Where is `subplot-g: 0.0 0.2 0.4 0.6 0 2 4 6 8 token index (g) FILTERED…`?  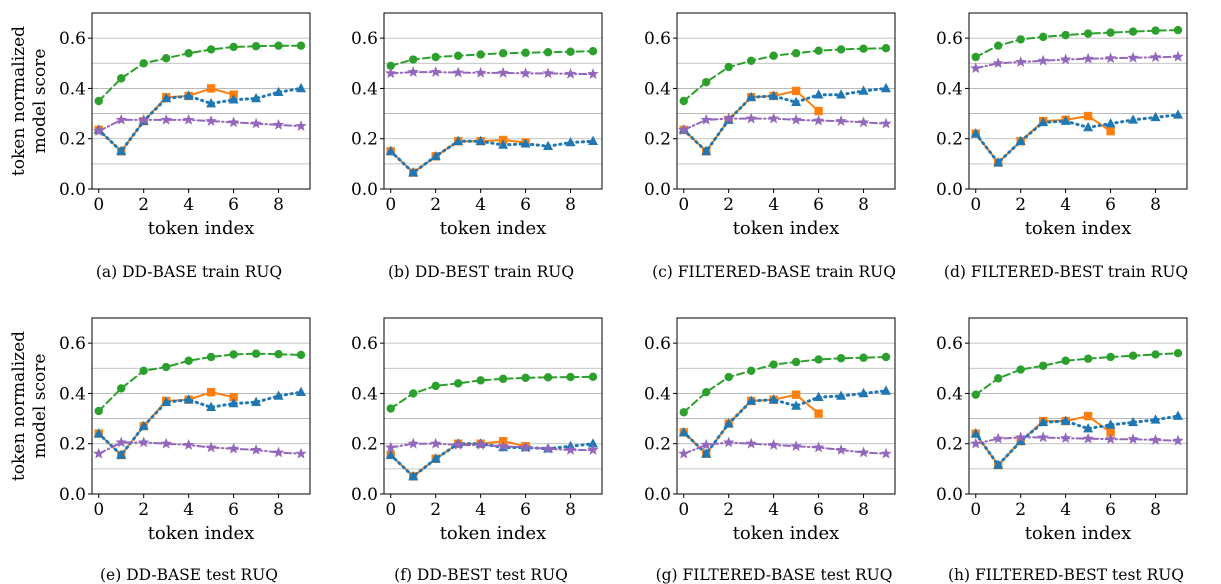 subplot-g: 0.0 0.2 0.4 0.6 0 2 4 6 8 token index (g) FILTERED… is located at coordinates (770, 450).